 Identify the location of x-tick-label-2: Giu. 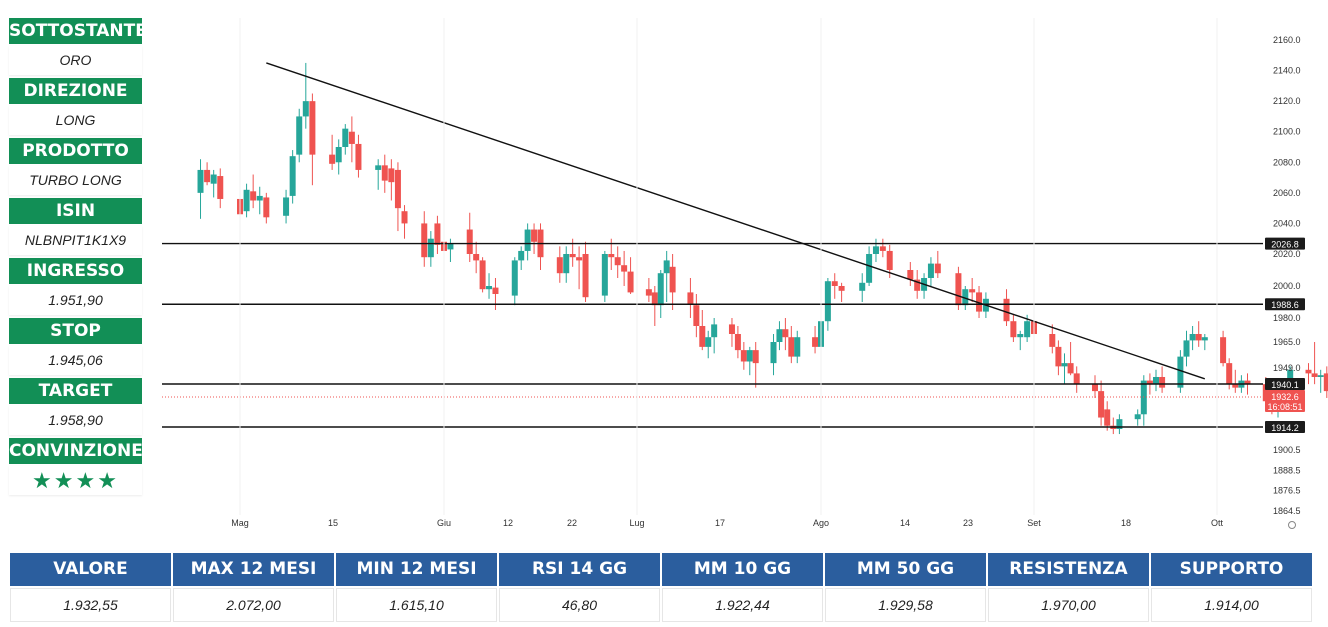
(444, 523).